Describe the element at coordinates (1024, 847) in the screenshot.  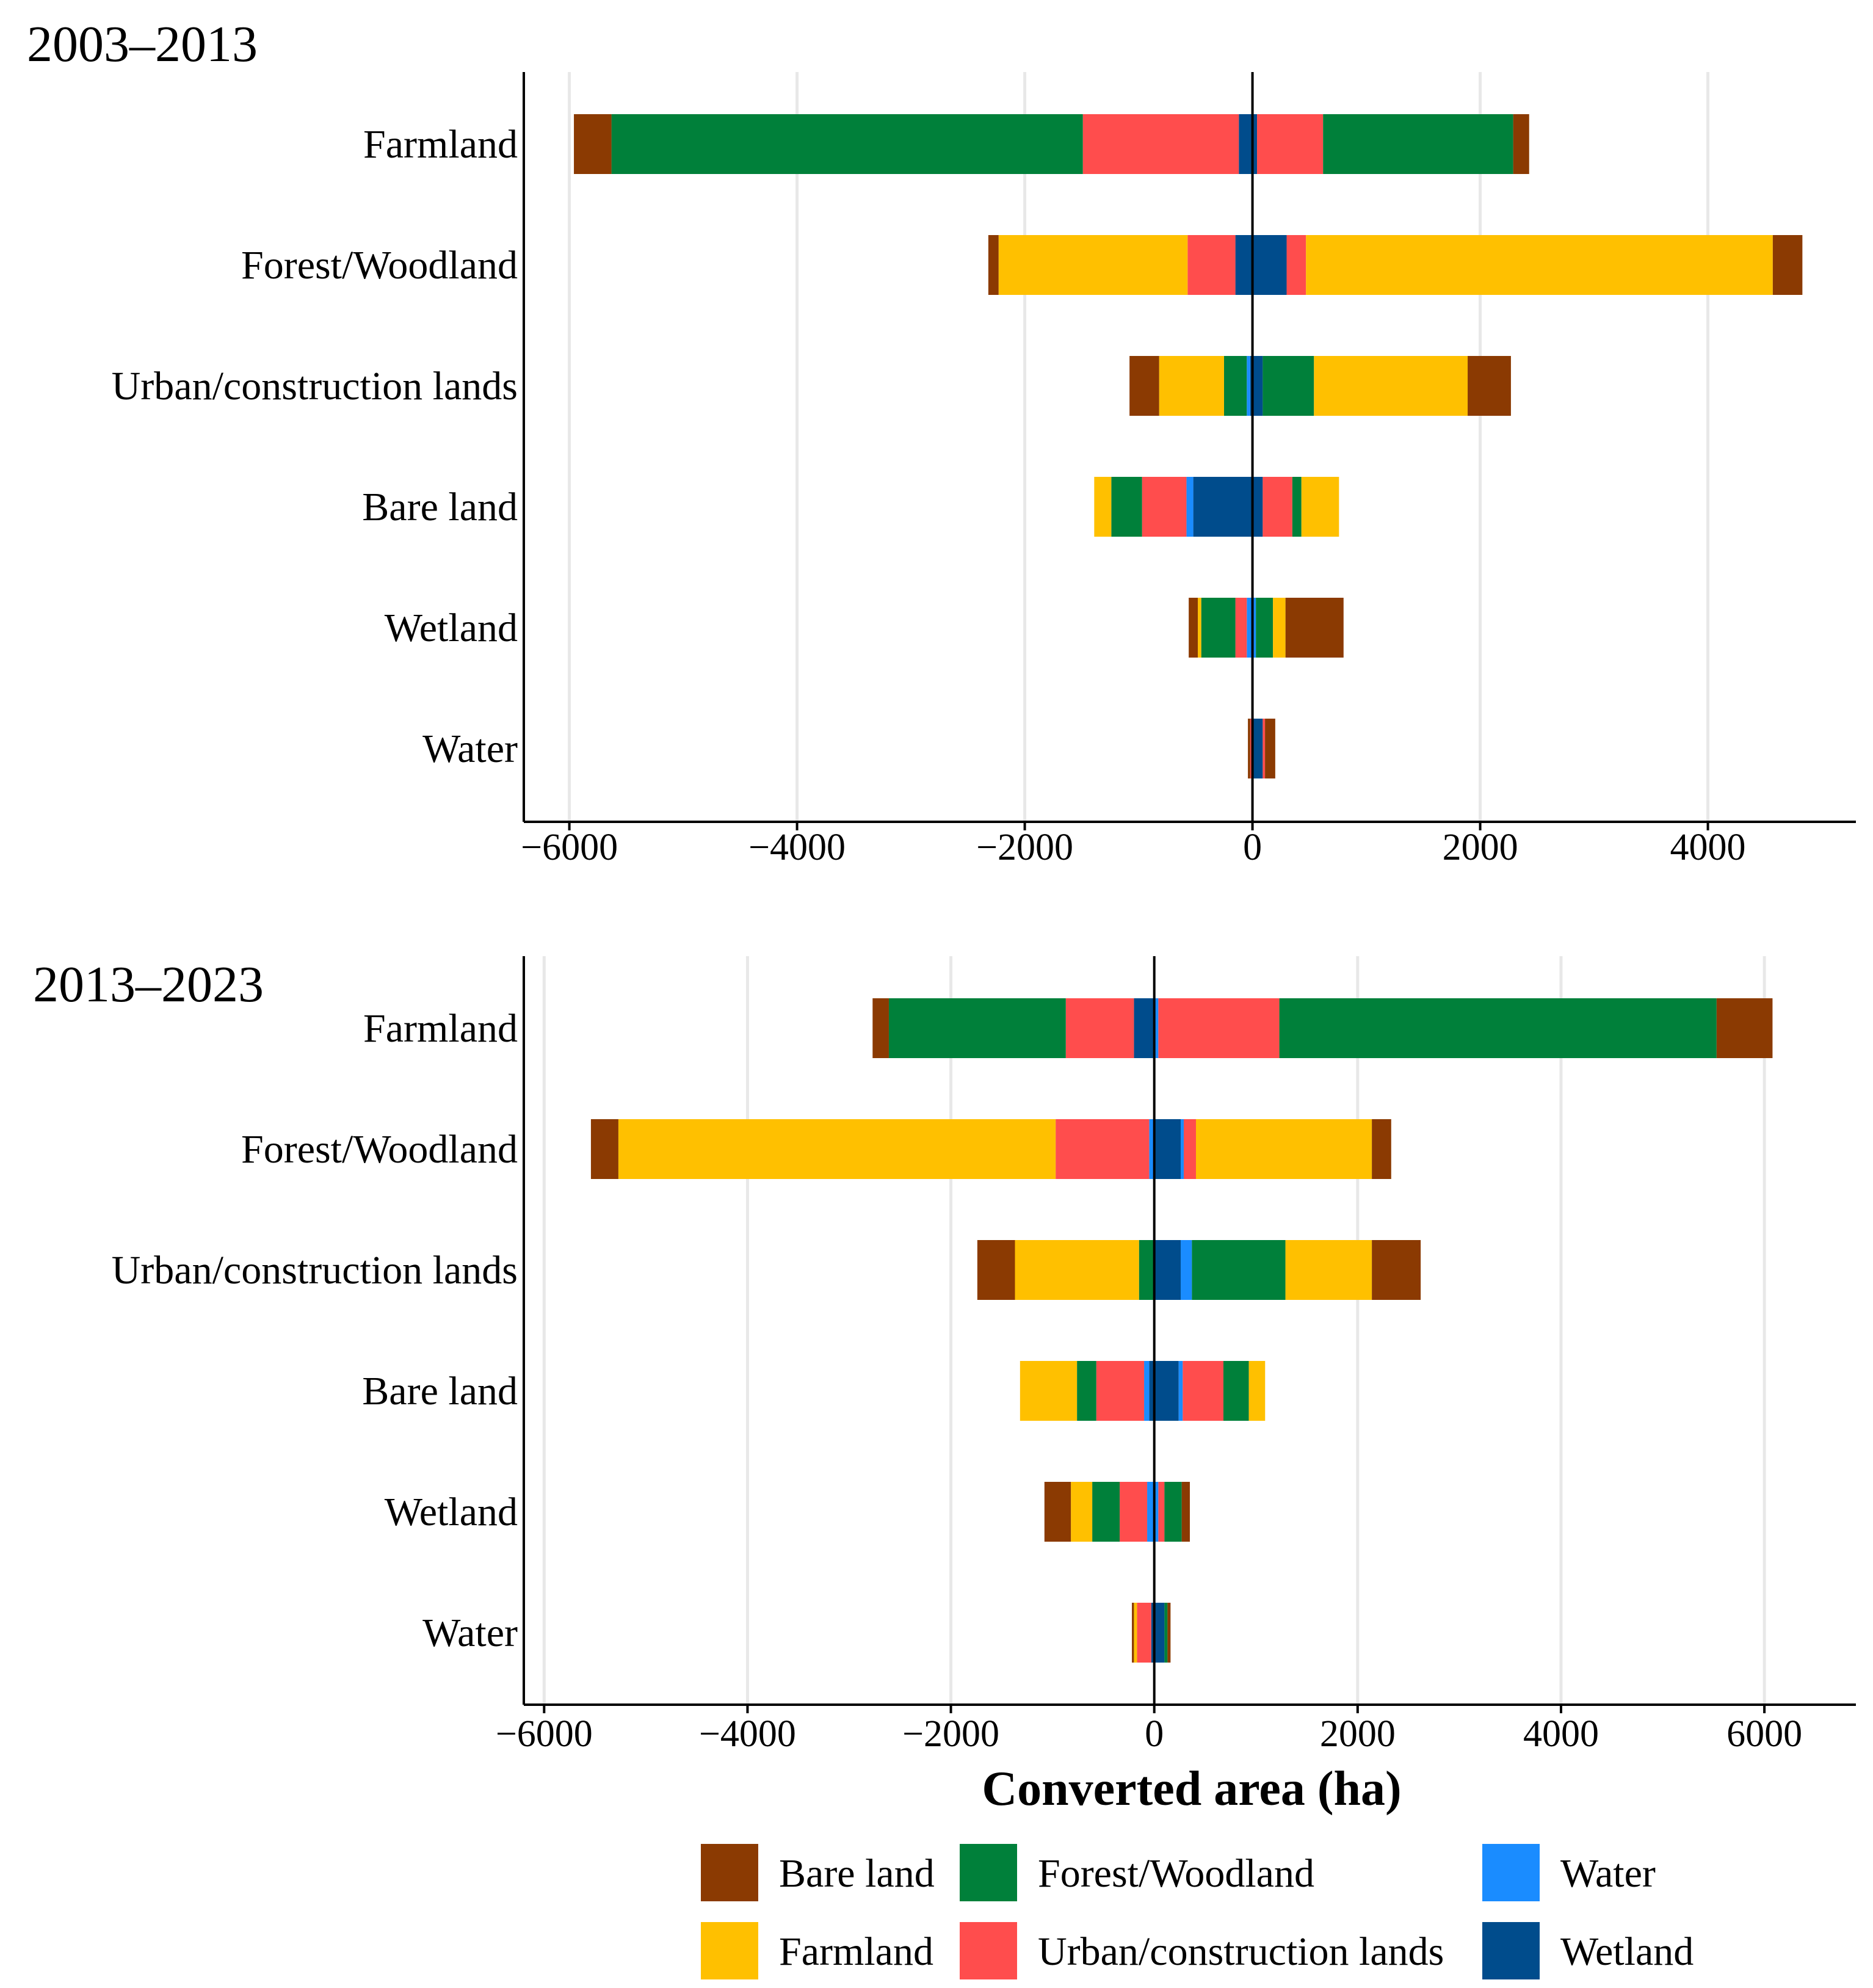
I see `x-tick-label-0-2: −2000` at that location.